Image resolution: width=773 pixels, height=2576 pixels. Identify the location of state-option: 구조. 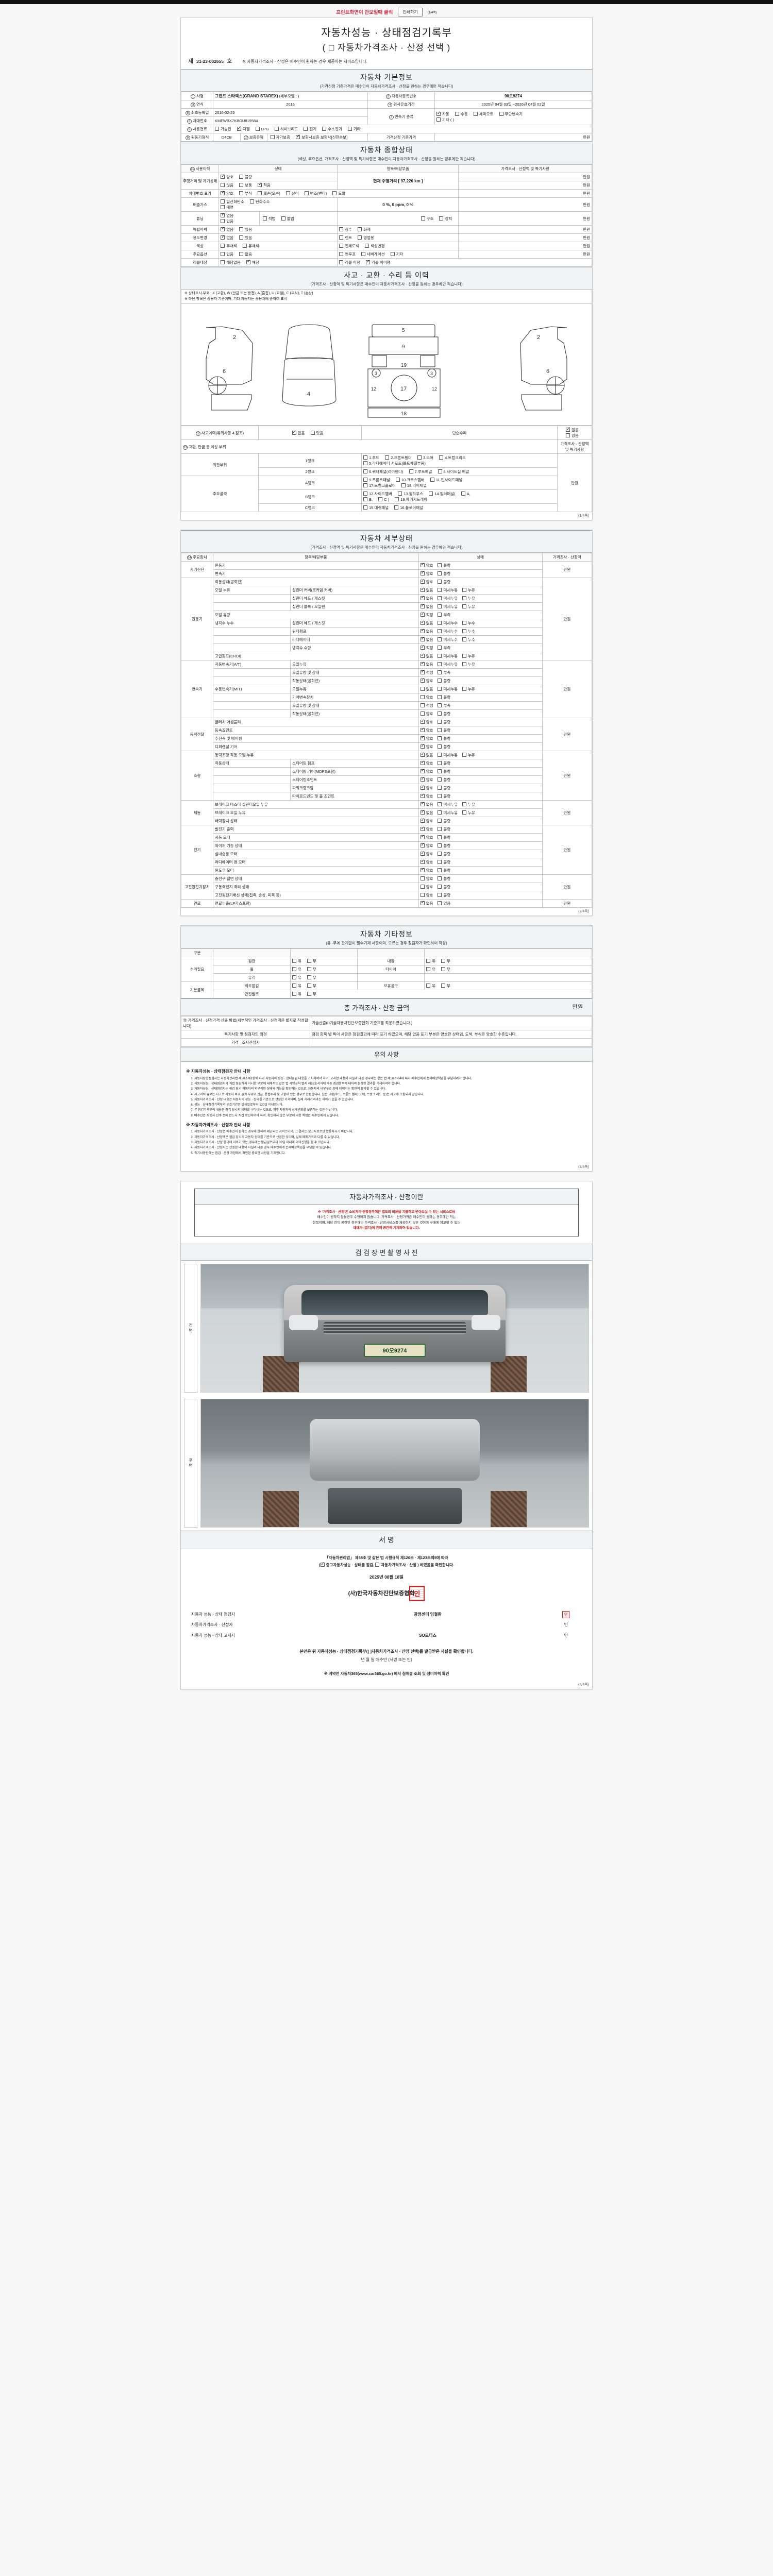
(427, 219).